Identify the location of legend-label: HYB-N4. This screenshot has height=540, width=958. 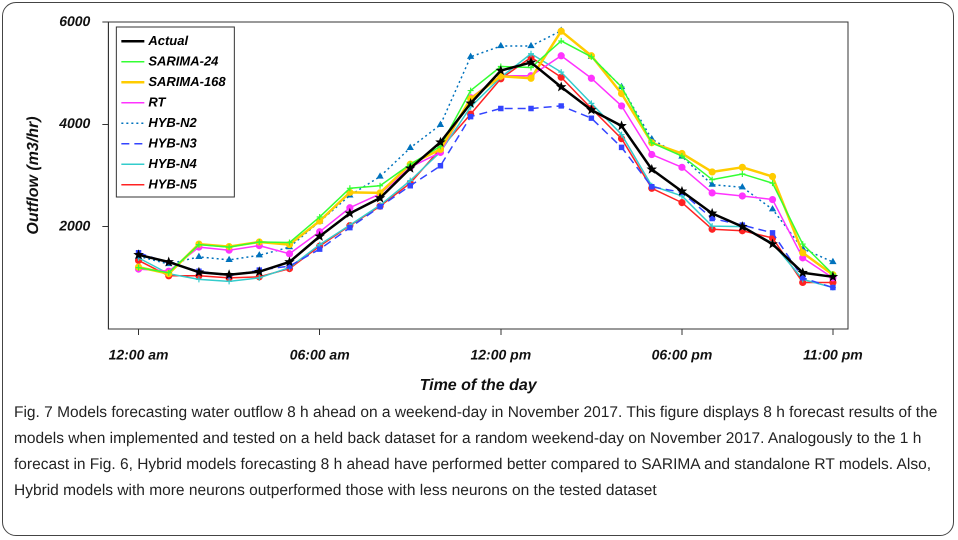
(173, 163).